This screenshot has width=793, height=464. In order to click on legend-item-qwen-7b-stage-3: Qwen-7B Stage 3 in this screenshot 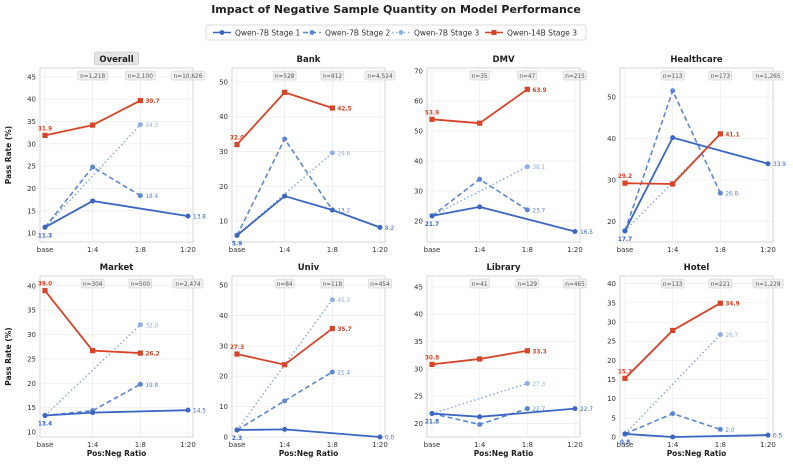, I will do `click(435, 33)`.